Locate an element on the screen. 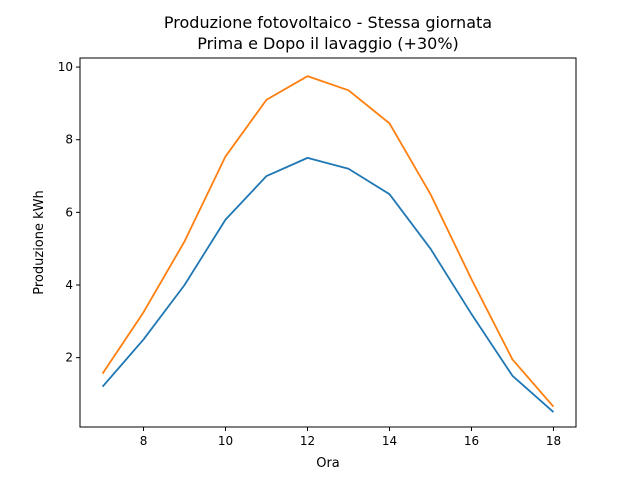 This screenshot has height=480, width=640. y-tick-label: 4 is located at coordinates (69, 285).